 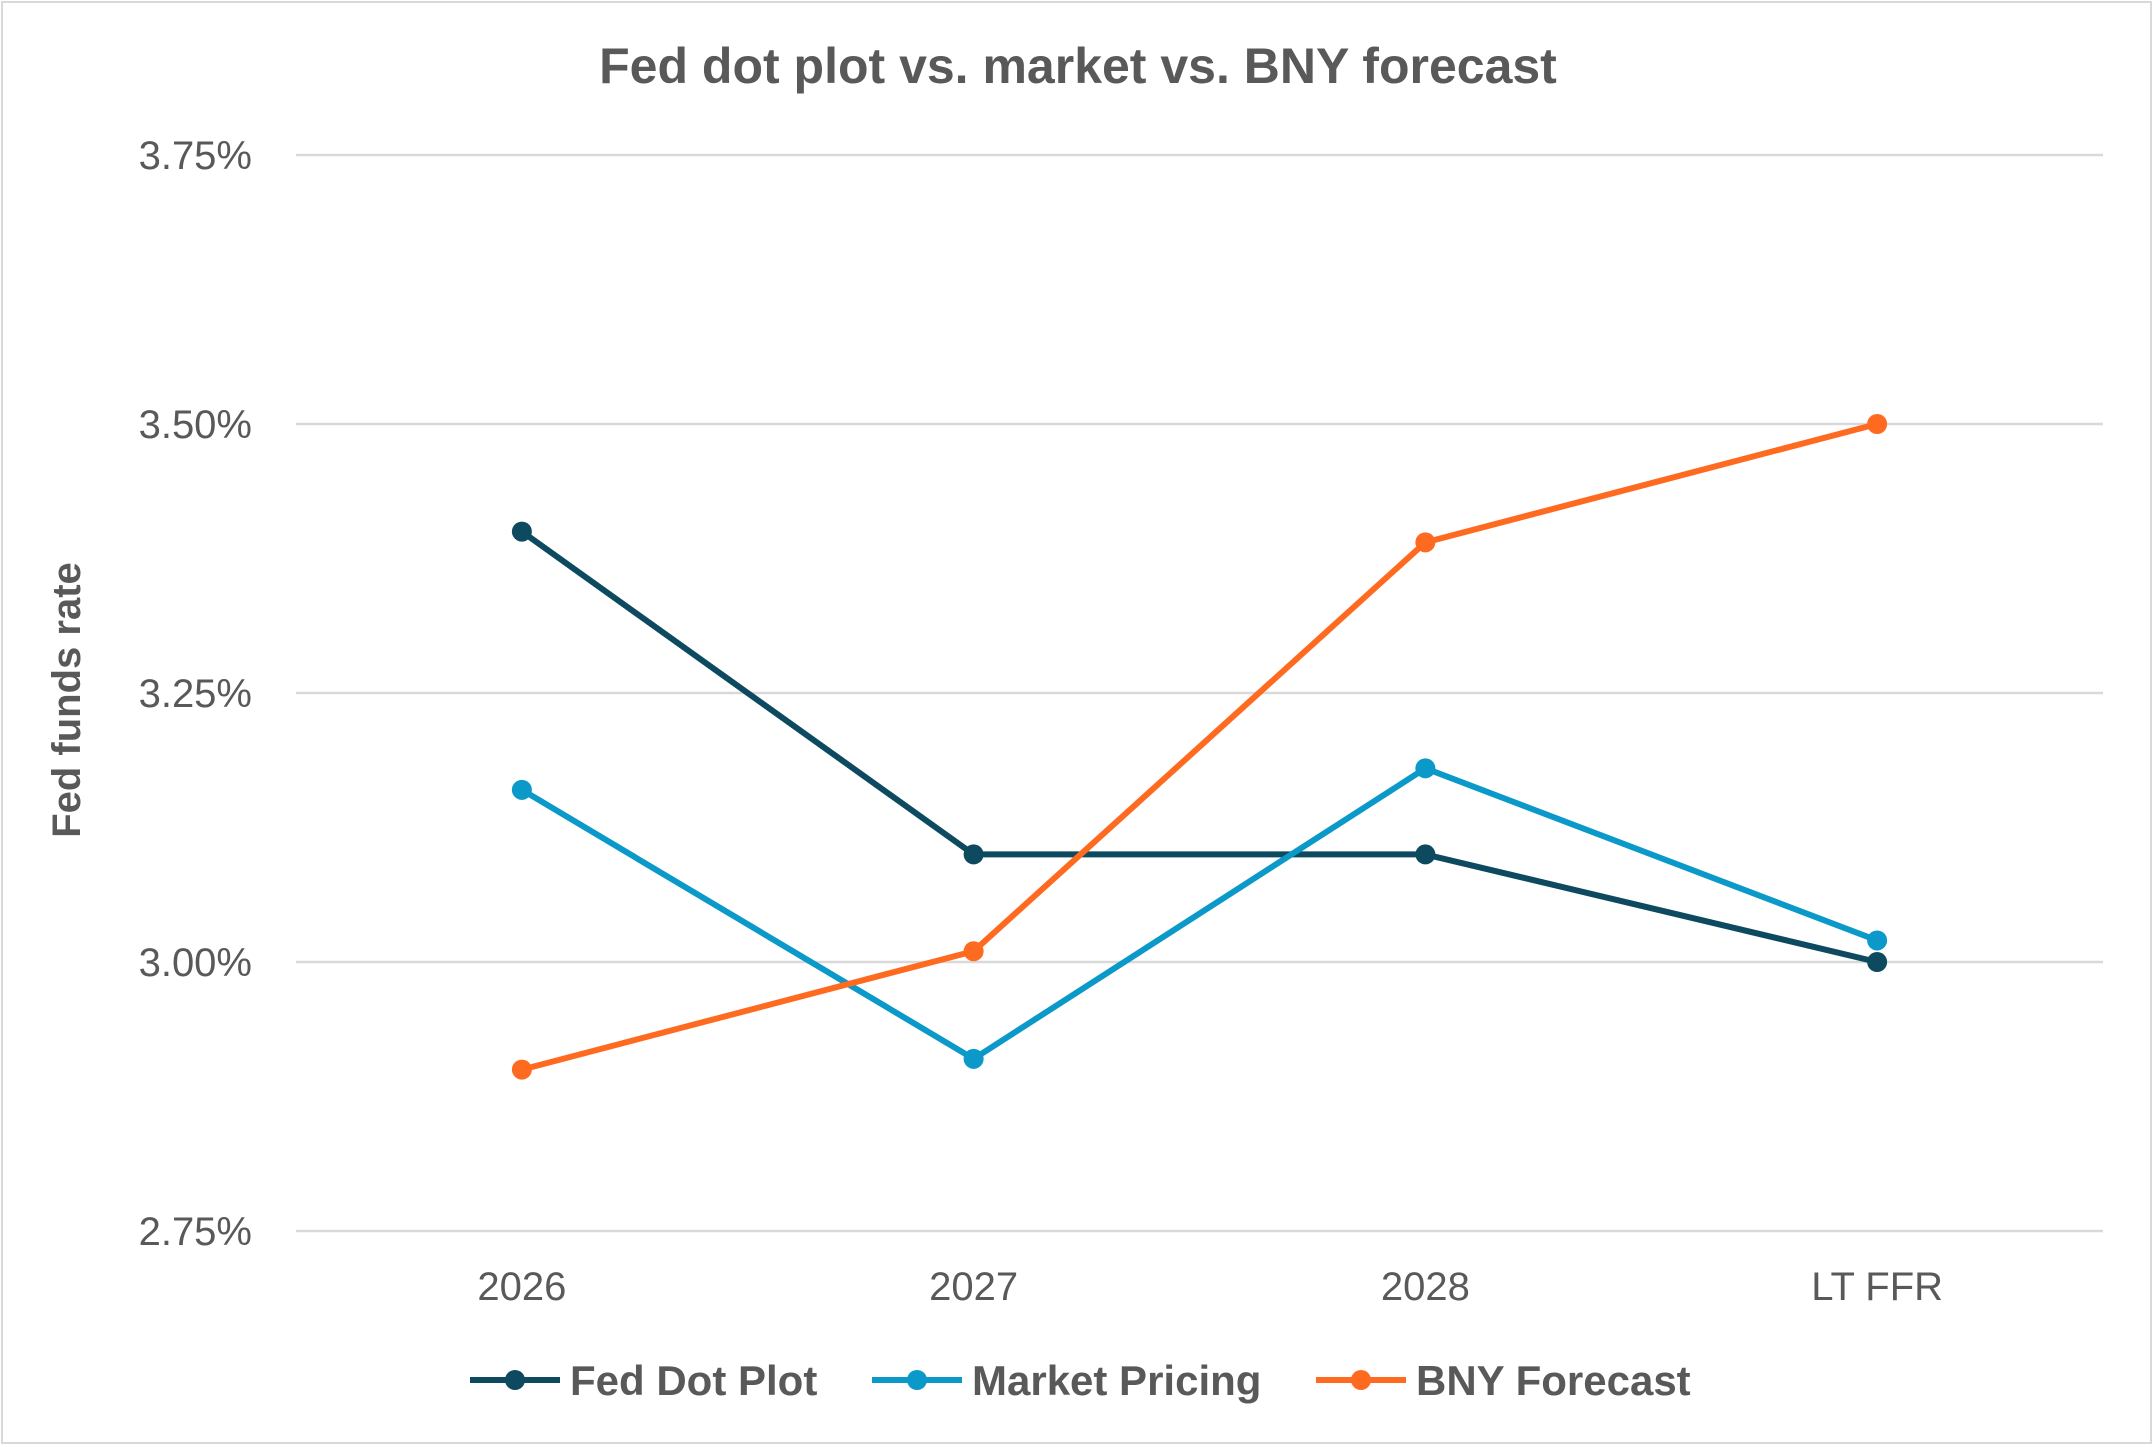 What do you see at coordinates (521, 1287) in the screenshot?
I see `x-tick-label: 2026` at bounding box center [521, 1287].